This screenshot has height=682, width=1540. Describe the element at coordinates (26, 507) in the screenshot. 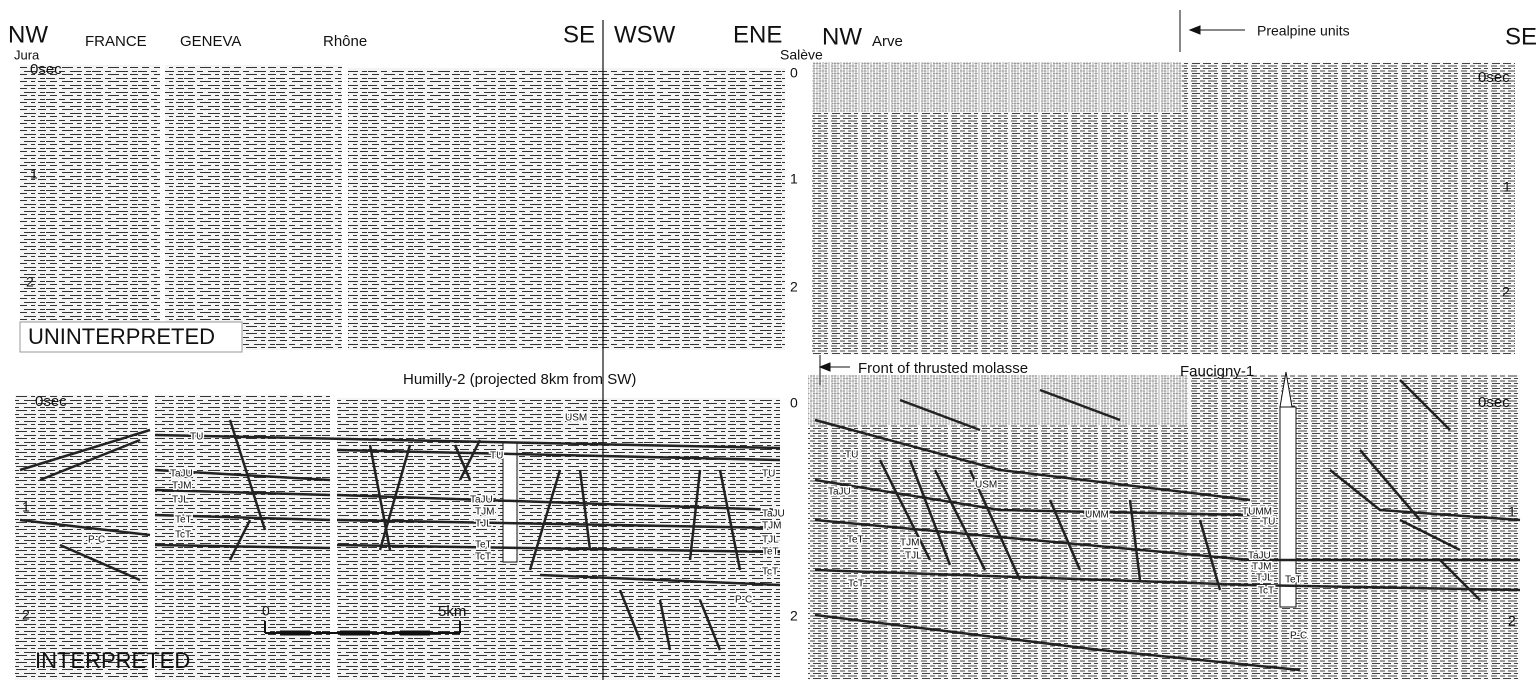

I see `lower-axes-label: 1` at that location.